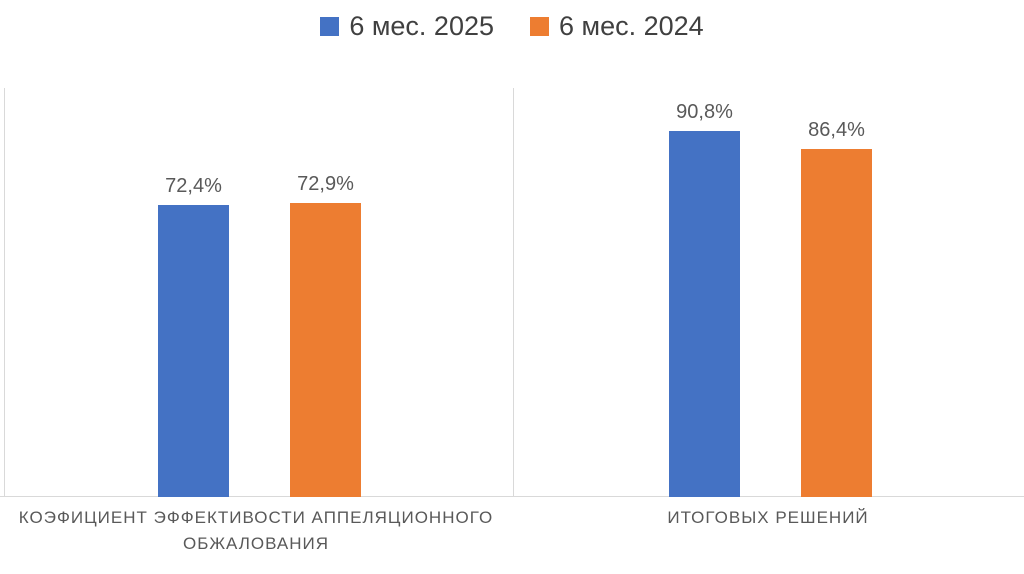 The height and width of the screenshot is (574, 1024). What do you see at coordinates (704, 112) in the screenshot?
I see `bar-value-label: 90,8%` at bounding box center [704, 112].